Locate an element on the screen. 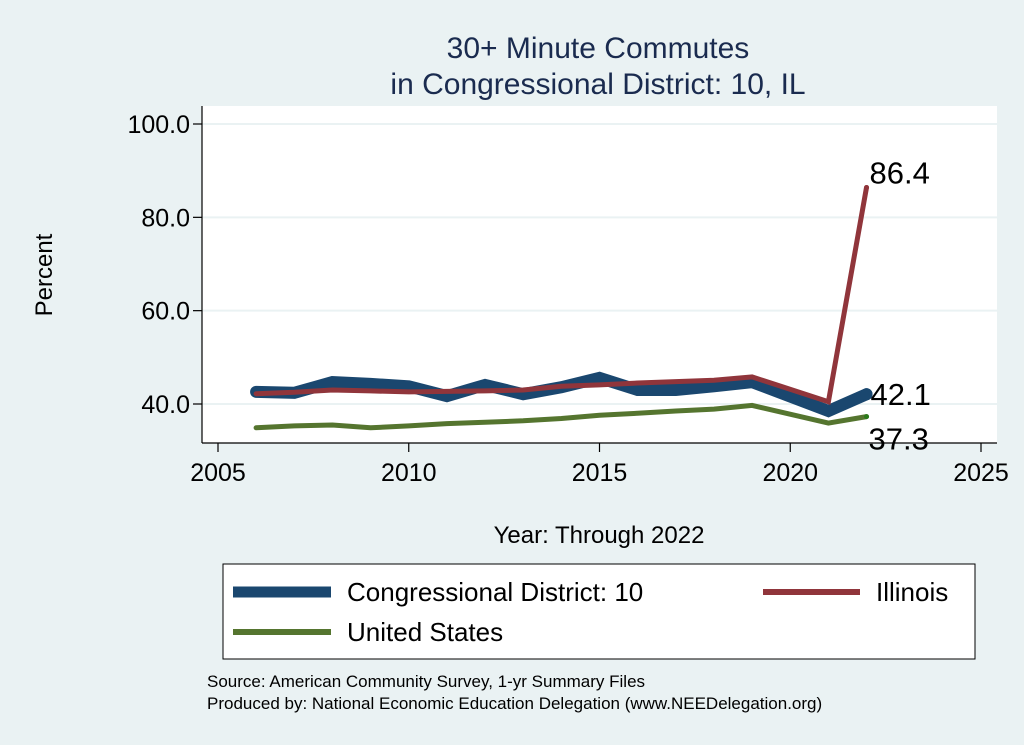 Image resolution: width=1024 pixels, height=745 pixels. end-label-district: 42.1 is located at coordinates (901, 394).